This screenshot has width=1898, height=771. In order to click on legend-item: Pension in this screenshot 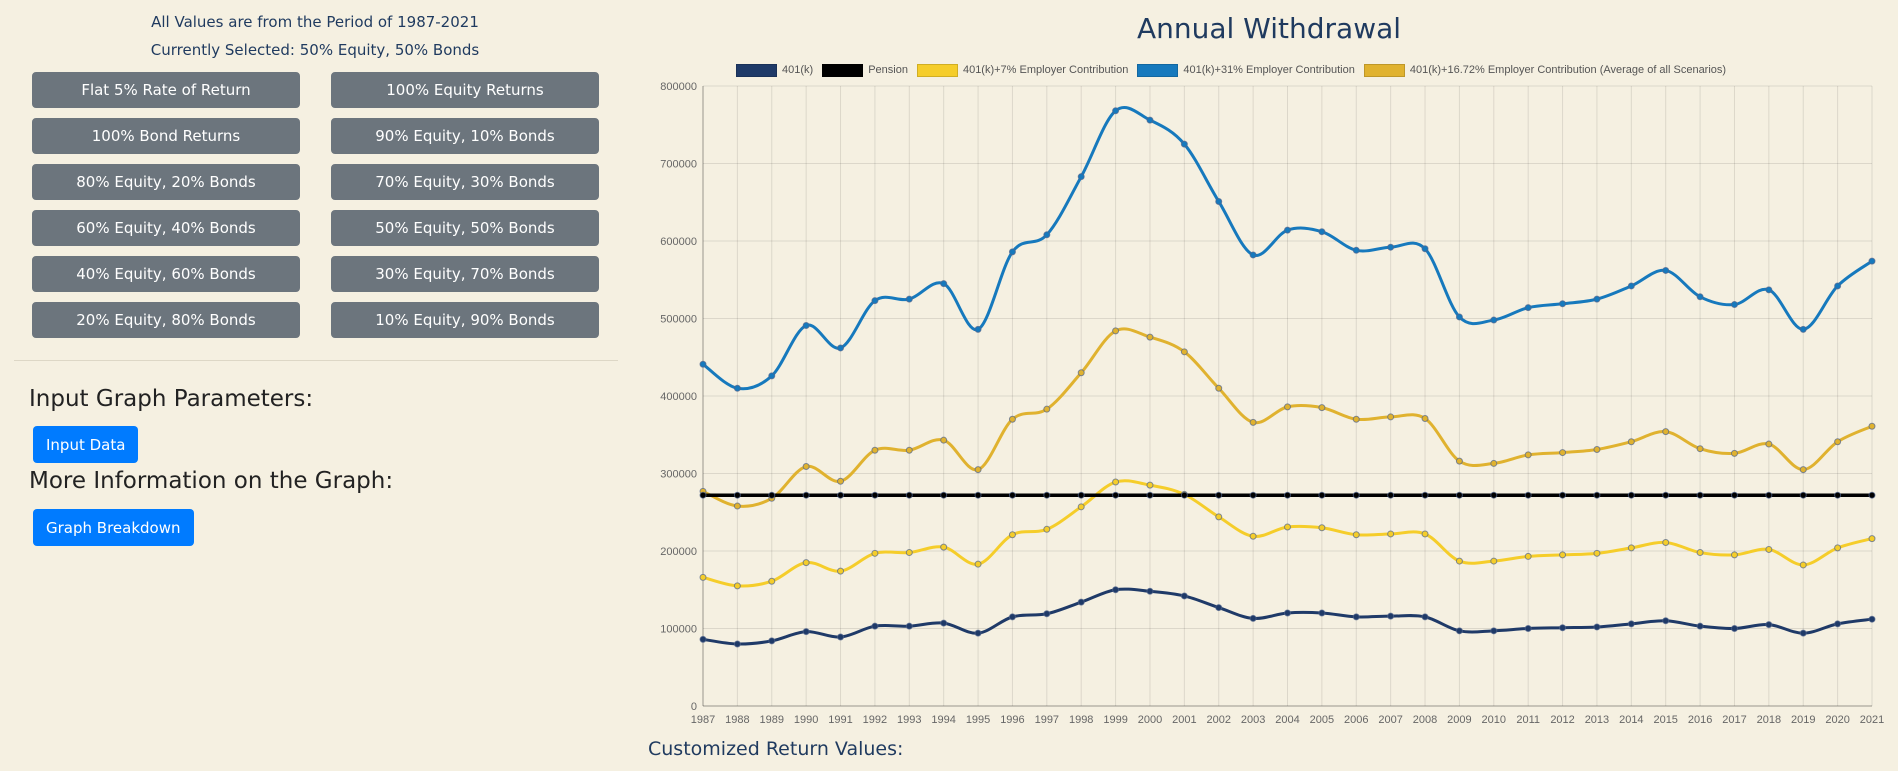, I will do `click(865, 70)`.